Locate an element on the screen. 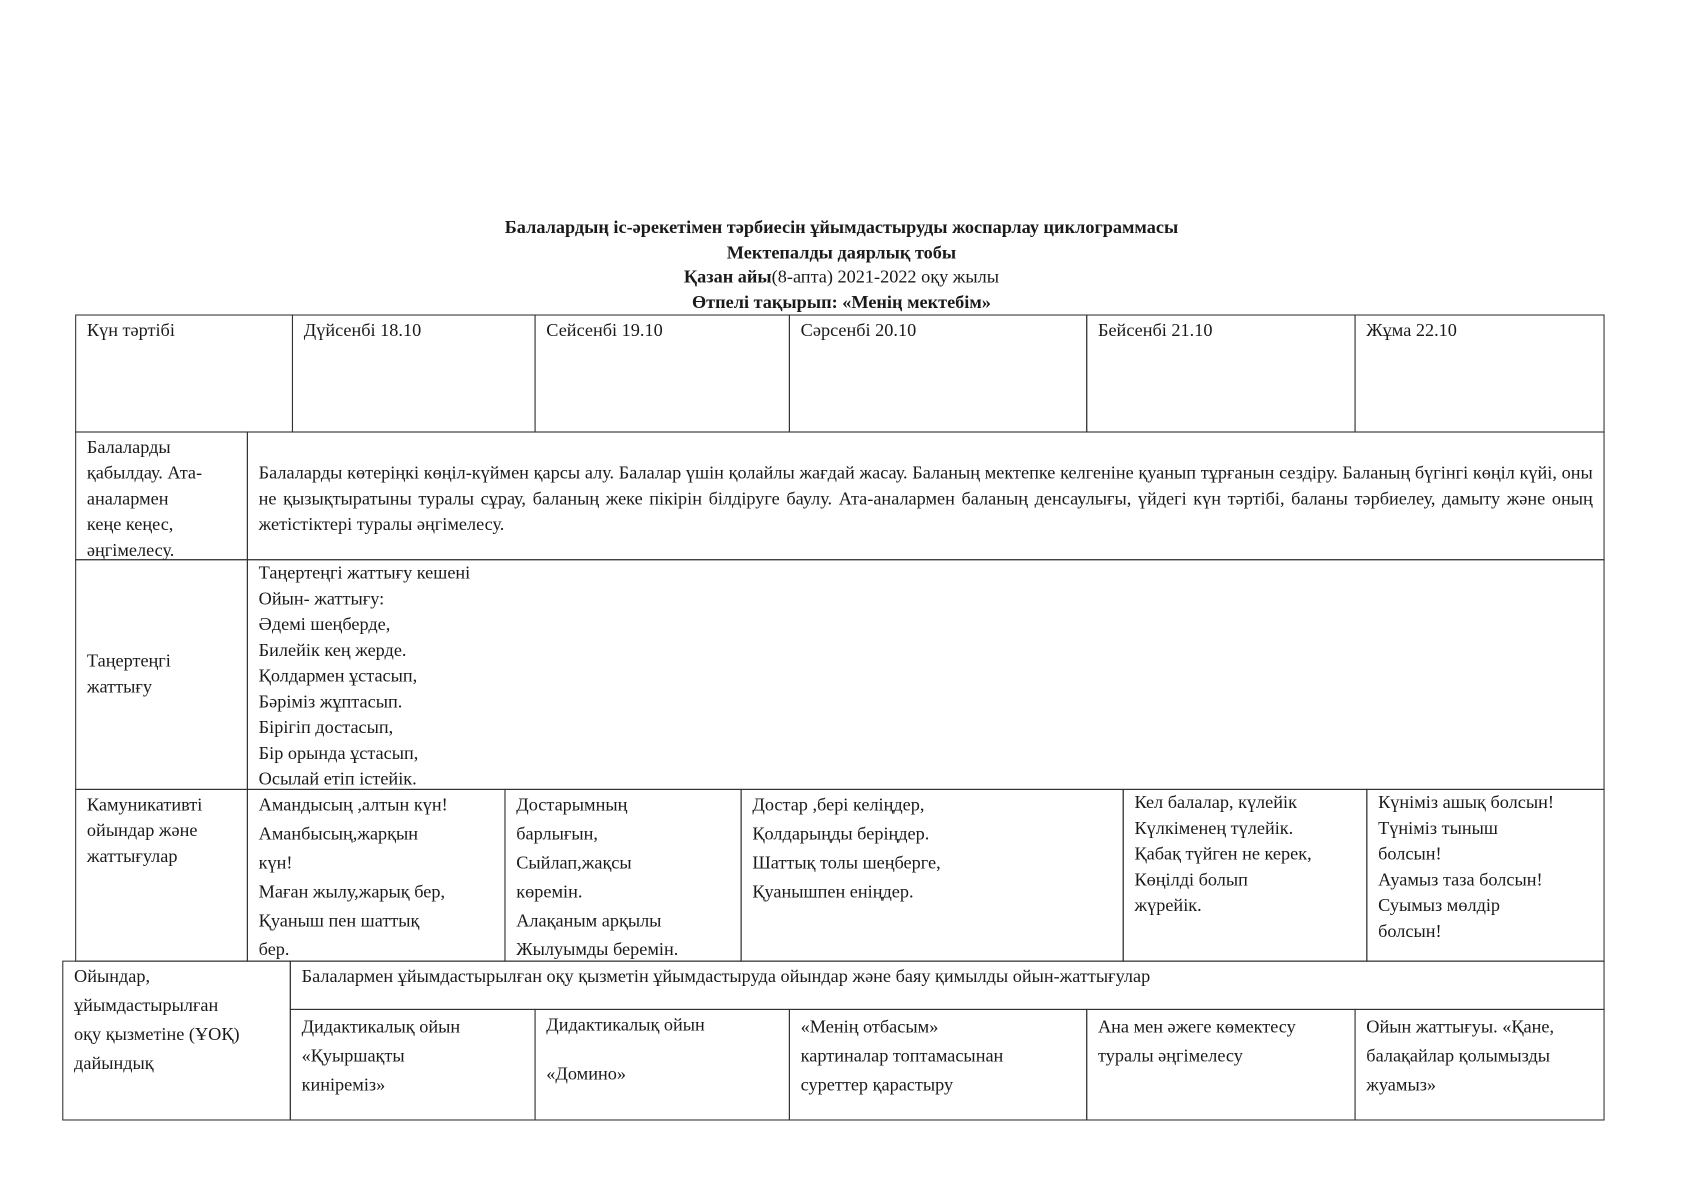 This screenshot has height=1190, width=1683. header-daily-schedule: Күн тәртібі is located at coordinates (184, 373).